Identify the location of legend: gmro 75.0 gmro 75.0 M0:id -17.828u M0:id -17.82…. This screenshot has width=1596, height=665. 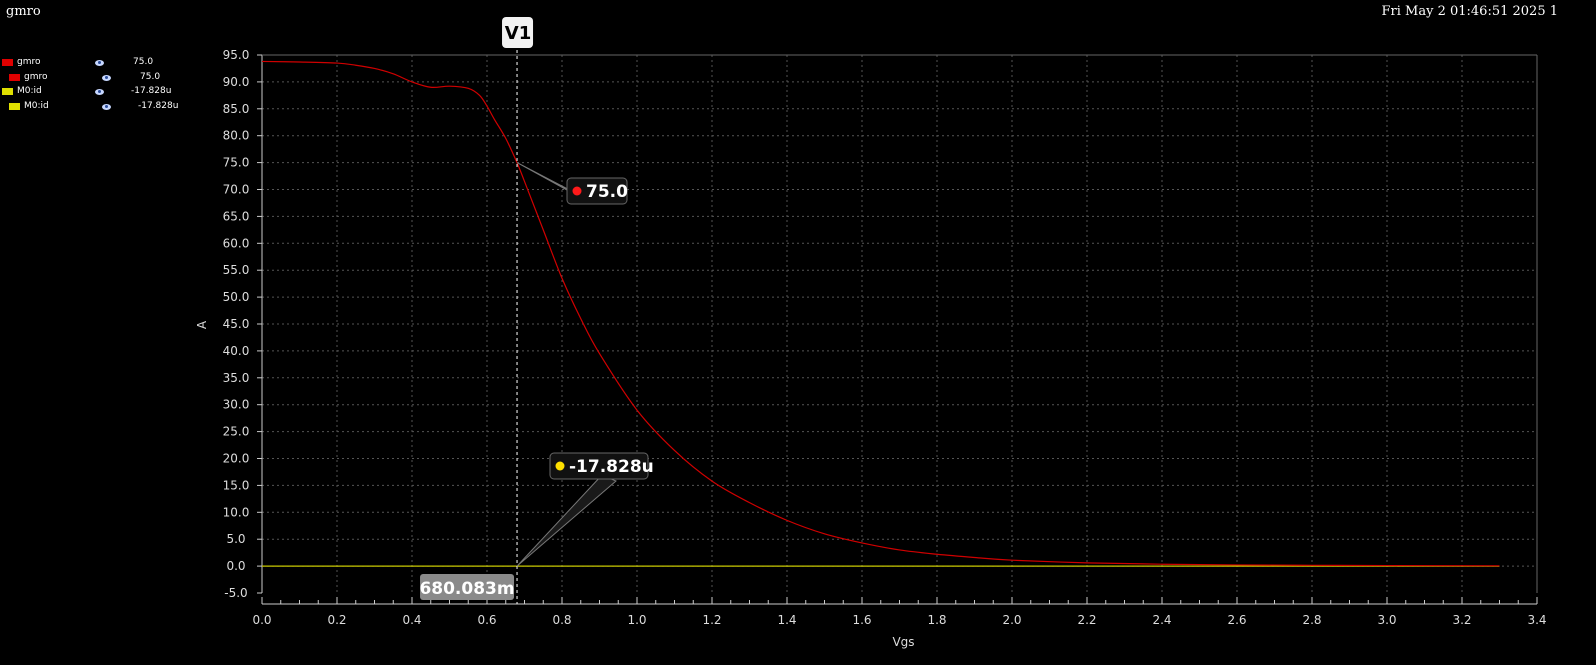
(100, 60).